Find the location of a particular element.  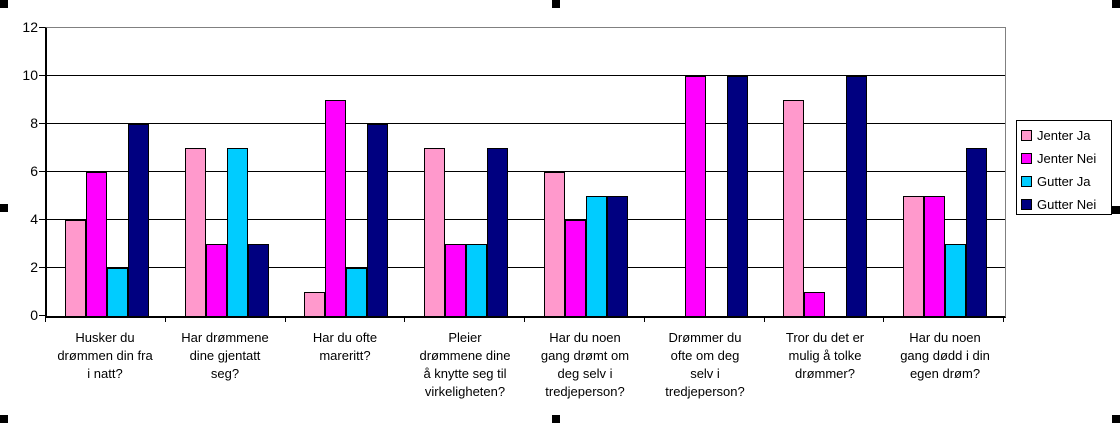

selection-handle-middle-right is located at coordinates (1116, 210).